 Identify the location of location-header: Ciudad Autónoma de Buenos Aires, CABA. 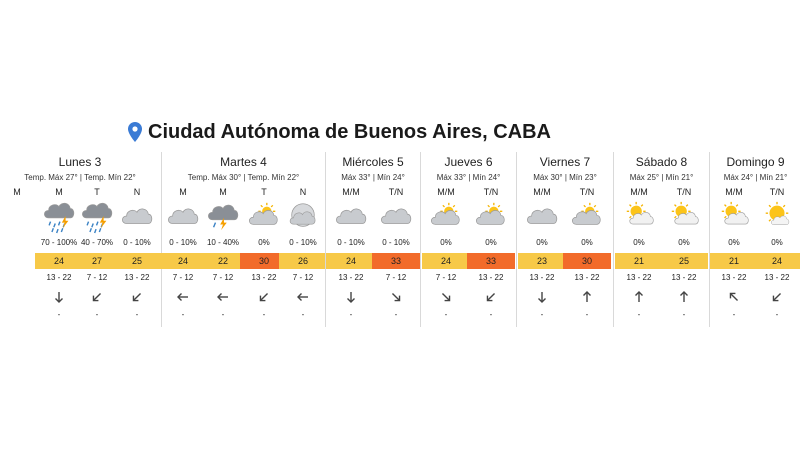
(339, 132).